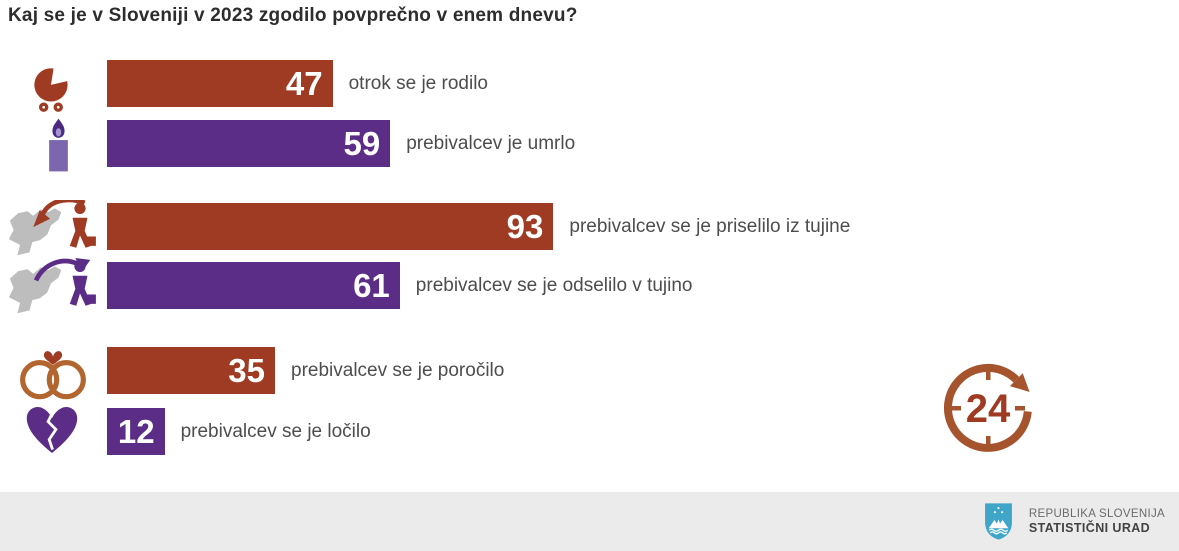 Image resolution: width=1179 pixels, height=551 pixels. I want to click on bar-label: prebivalcev je umrlo, so click(491, 143).